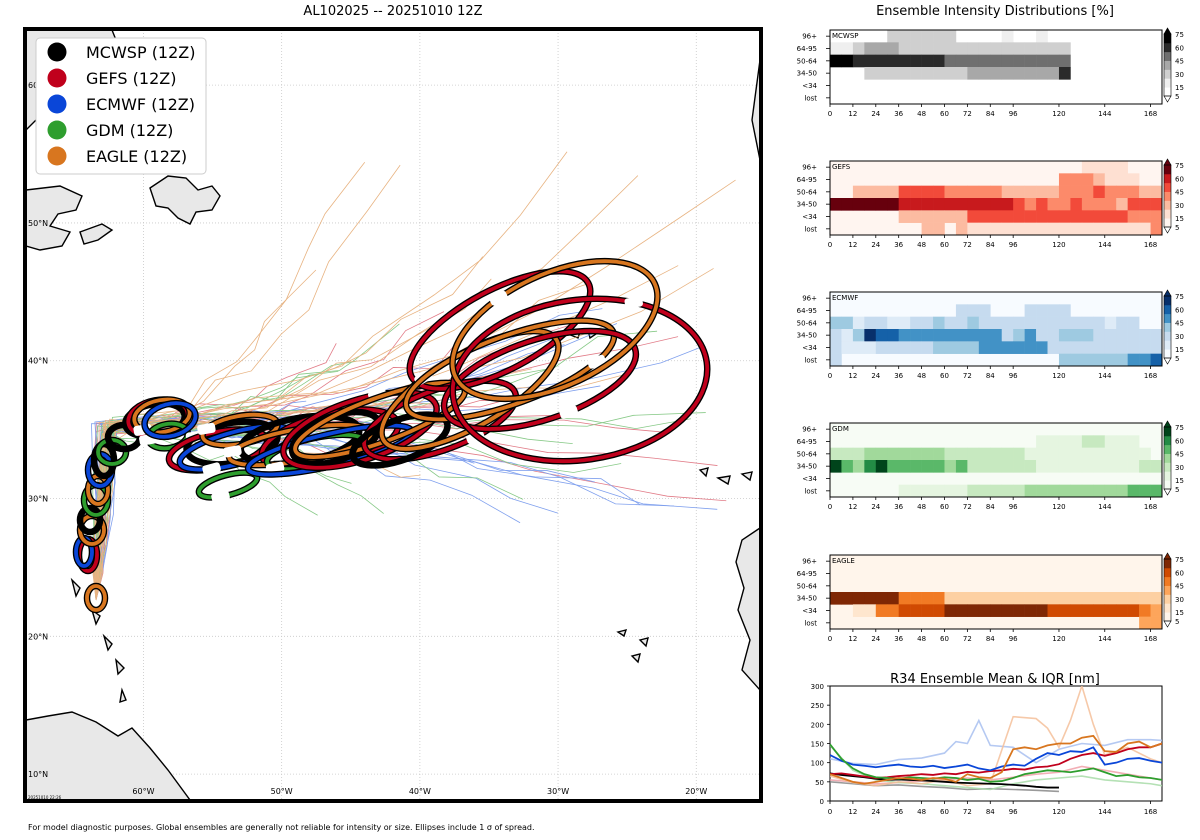 The height and width of the screenshot is (840, 1200). What do you see at coordinates (1177, 622) in the screenshot?
I see `colorbar-tick: 5` at bounding box center [1177, 622].